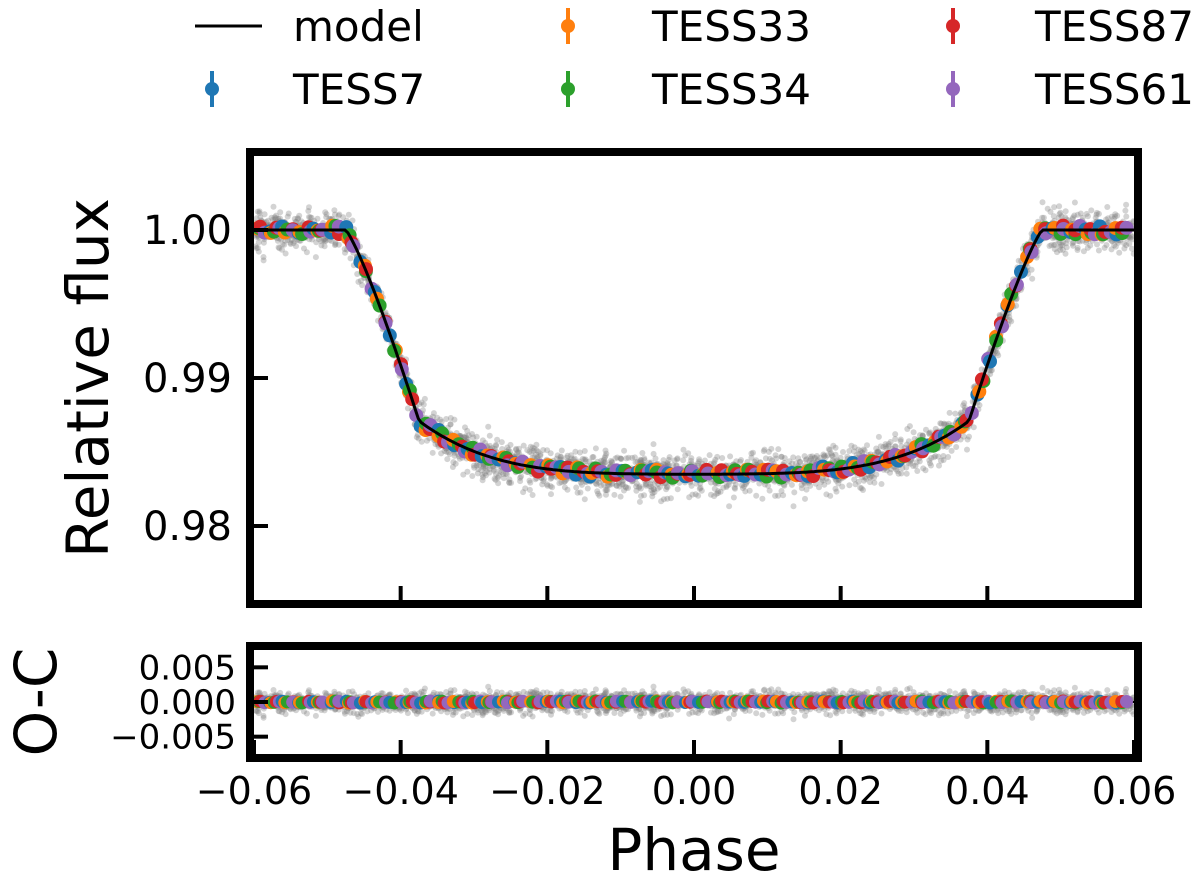  What do you see at coordinates (731, 26) in the screenshot?
I see `legend-tess33-label: TESS33` at bounding box center [731, 26].